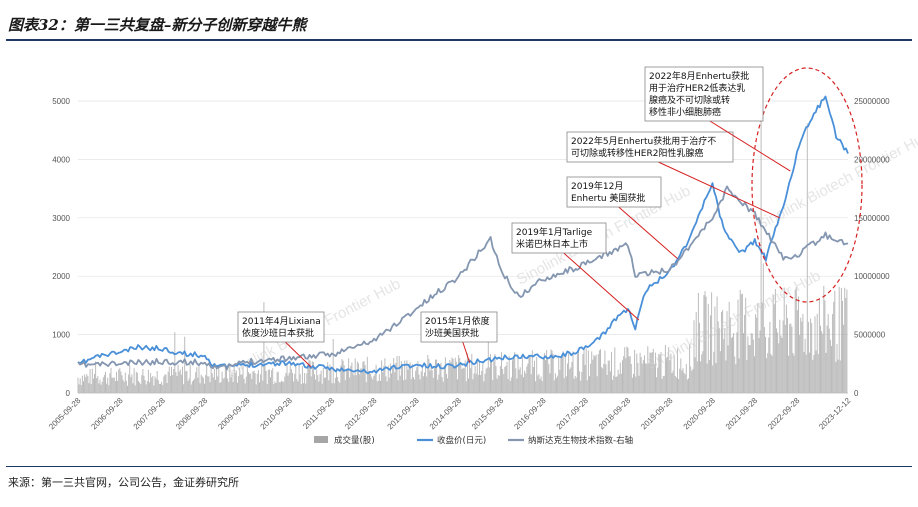 Image resolution: width=918 pixels, height=507 pixels. I want to click on x-tick-label: 2005-09-28, so click(65, 414).